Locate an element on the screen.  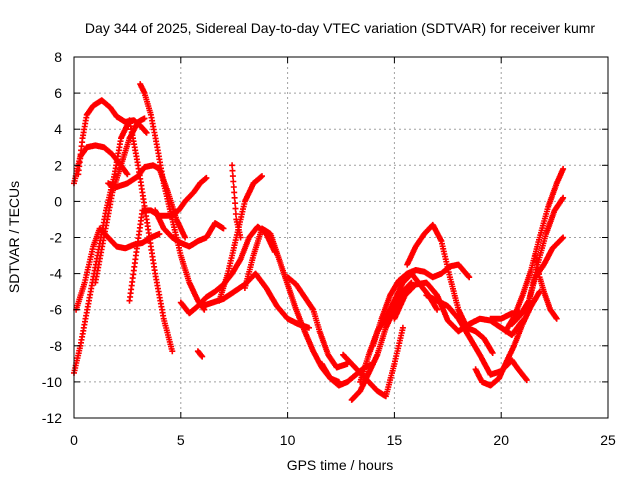
x-tick-label: 5 is located at coordinates (181, 440).